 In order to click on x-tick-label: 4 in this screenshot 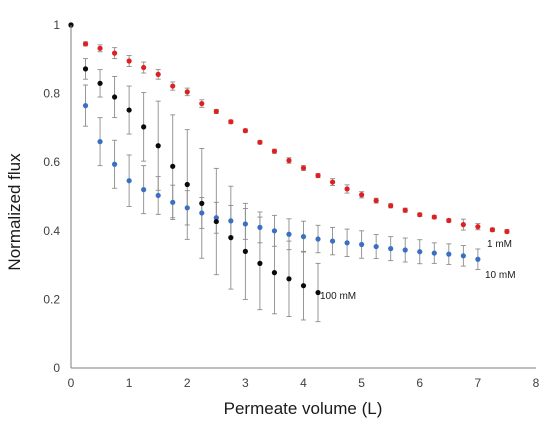, I will do `click(303, 383)`.